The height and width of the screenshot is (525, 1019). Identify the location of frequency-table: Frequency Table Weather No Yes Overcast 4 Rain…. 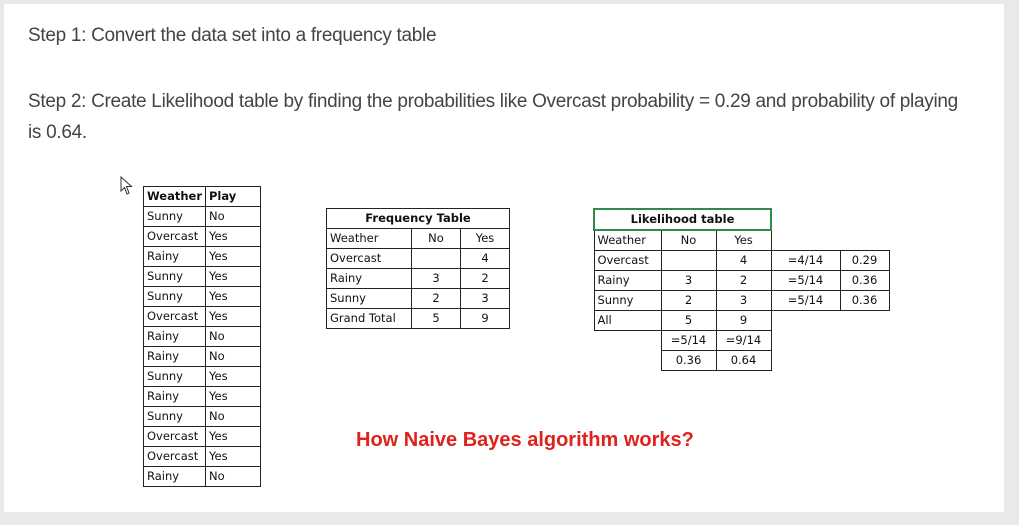
(418, 268).